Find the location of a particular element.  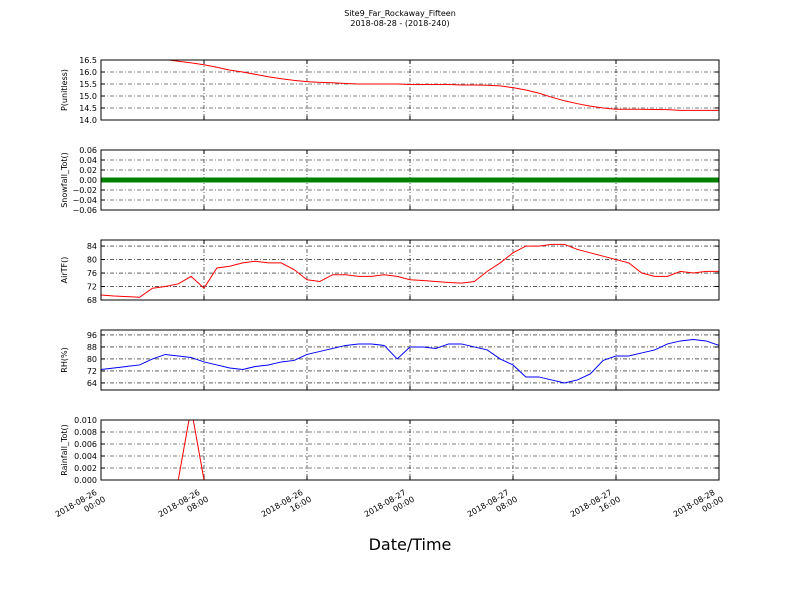

y-axis-title: Snowfall_Tot() is located at coordinates (64, 180).